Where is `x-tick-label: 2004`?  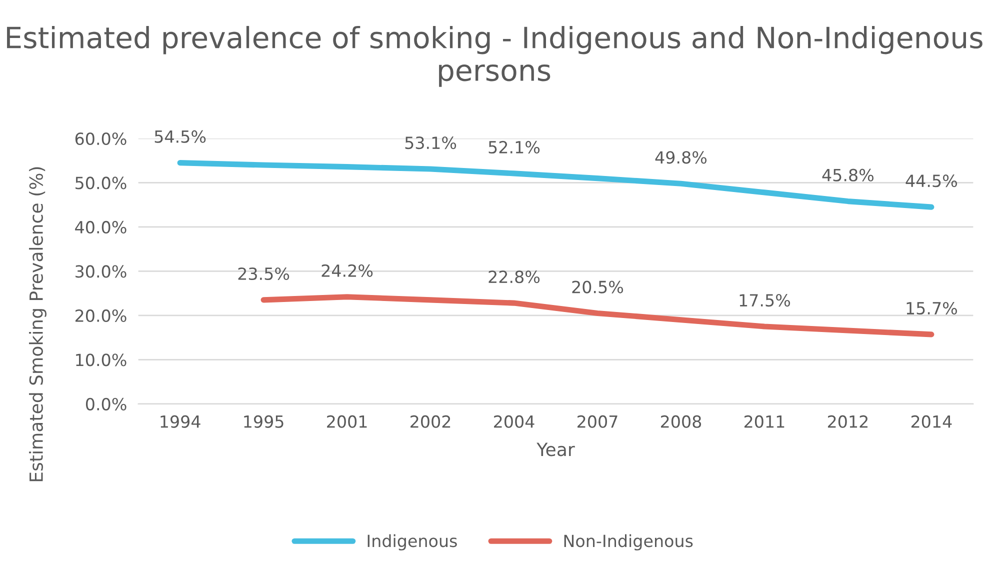 x-tick-label: 2004 is located at coordinates (514, 421).